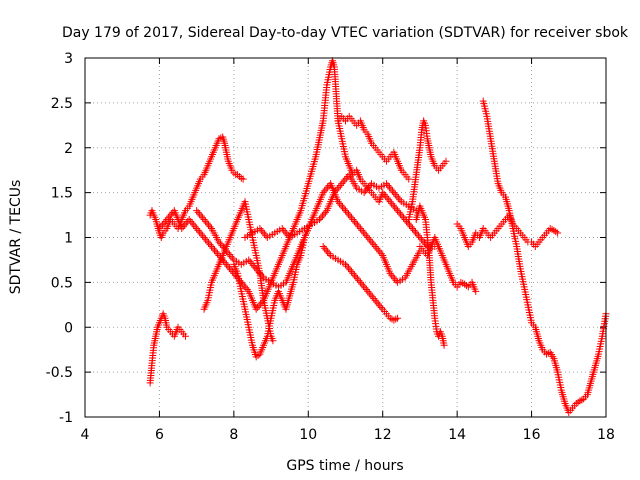 The image size is (640, 480). I want to click on y-tick-label: 0.5, so click(62, 283).